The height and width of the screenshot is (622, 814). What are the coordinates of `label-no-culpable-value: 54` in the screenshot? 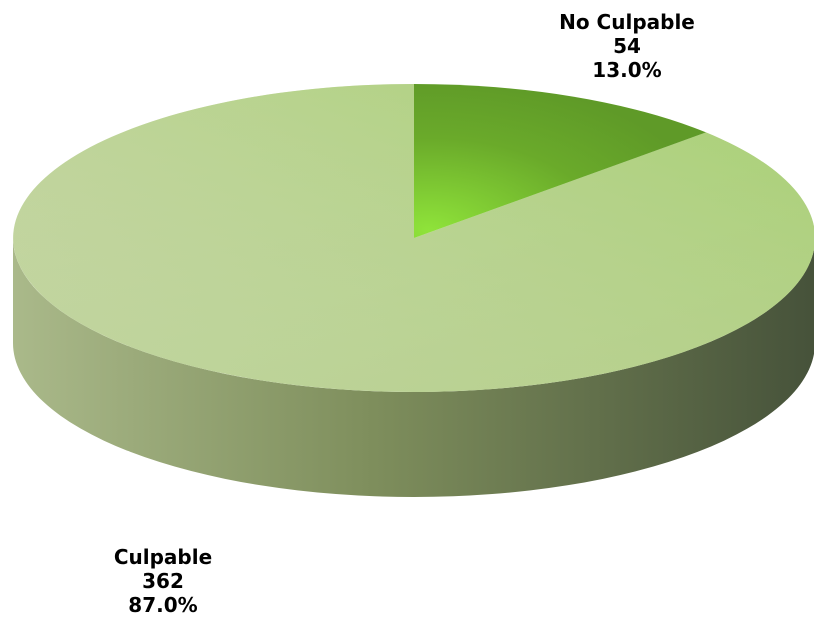 It's located at (627, 46).